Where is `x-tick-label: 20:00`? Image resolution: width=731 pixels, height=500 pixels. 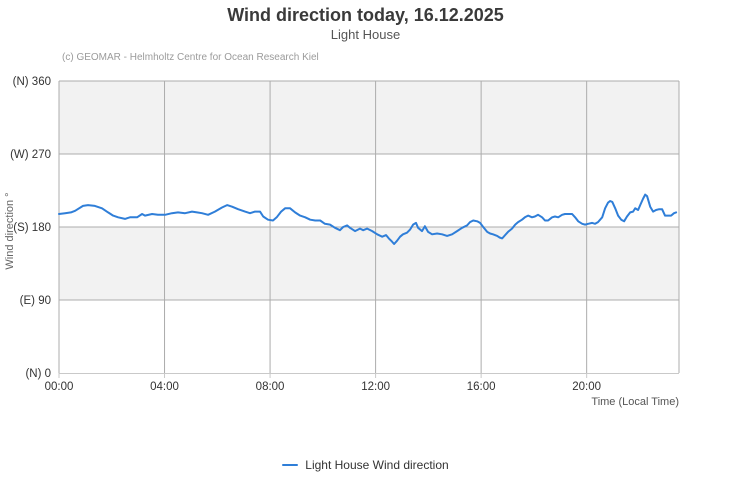 x-tick-label: 20:00 is located at coordinates (586, 387).